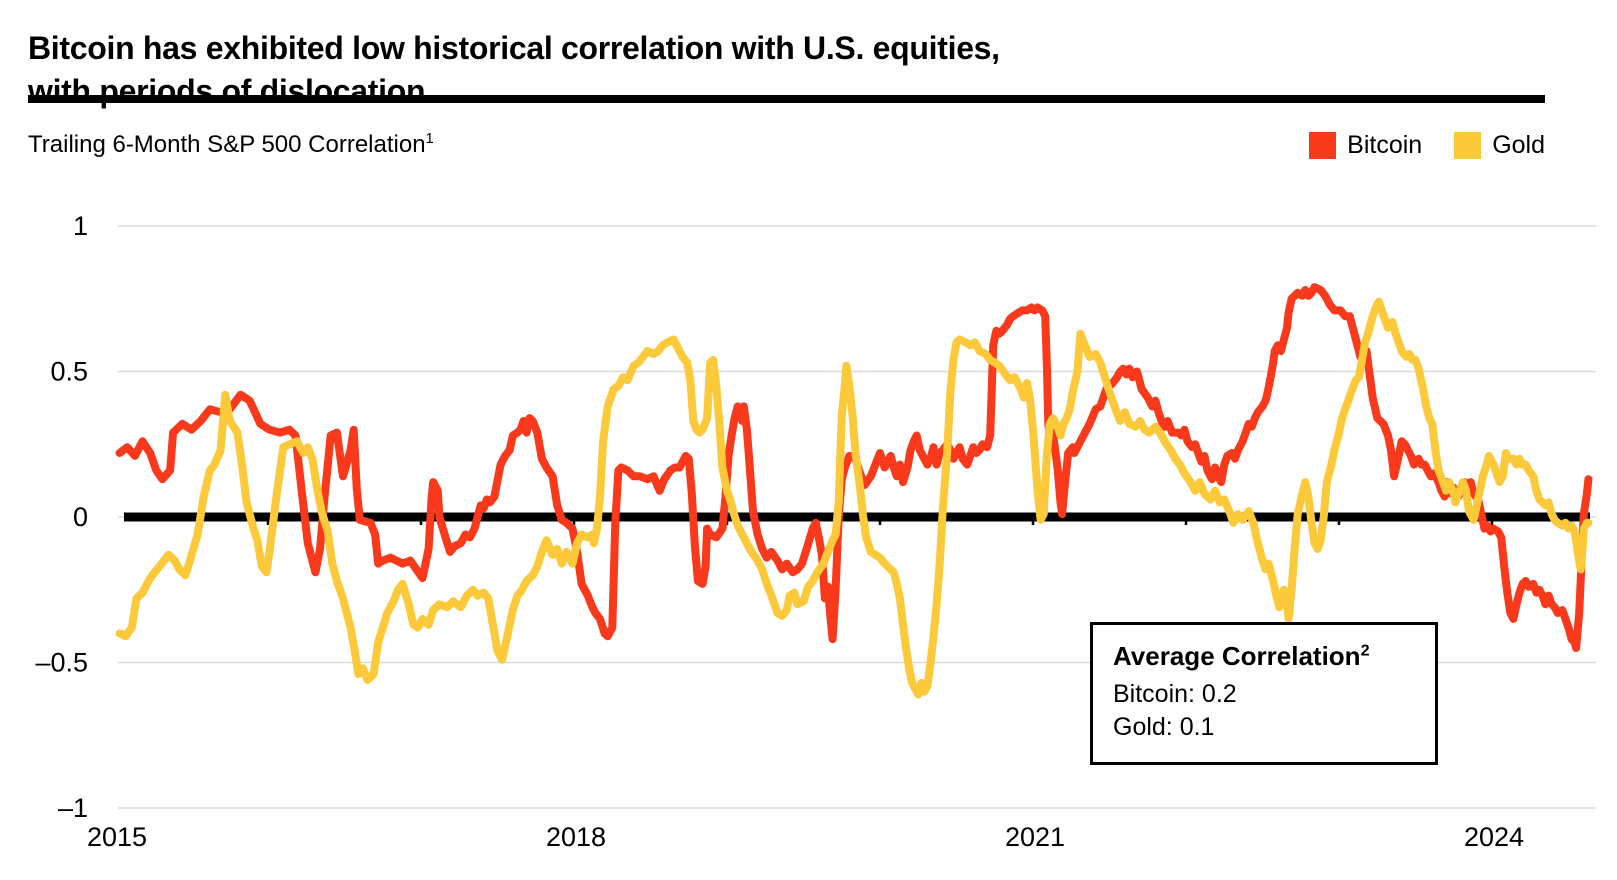 The height and width of the screenshot is (880, 1617). Describe the element at coordinates (80, 517) in the screenshot. I see `y-axis-label-0: 0` at that location.